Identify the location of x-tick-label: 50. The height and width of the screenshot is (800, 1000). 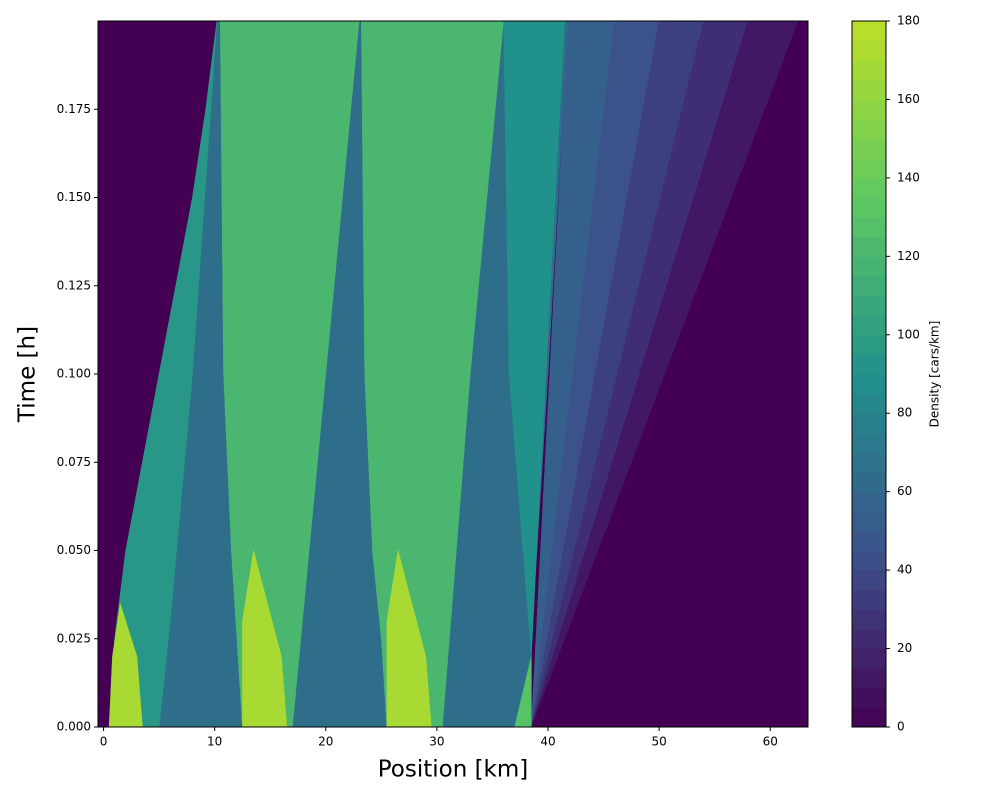
(658, 742).